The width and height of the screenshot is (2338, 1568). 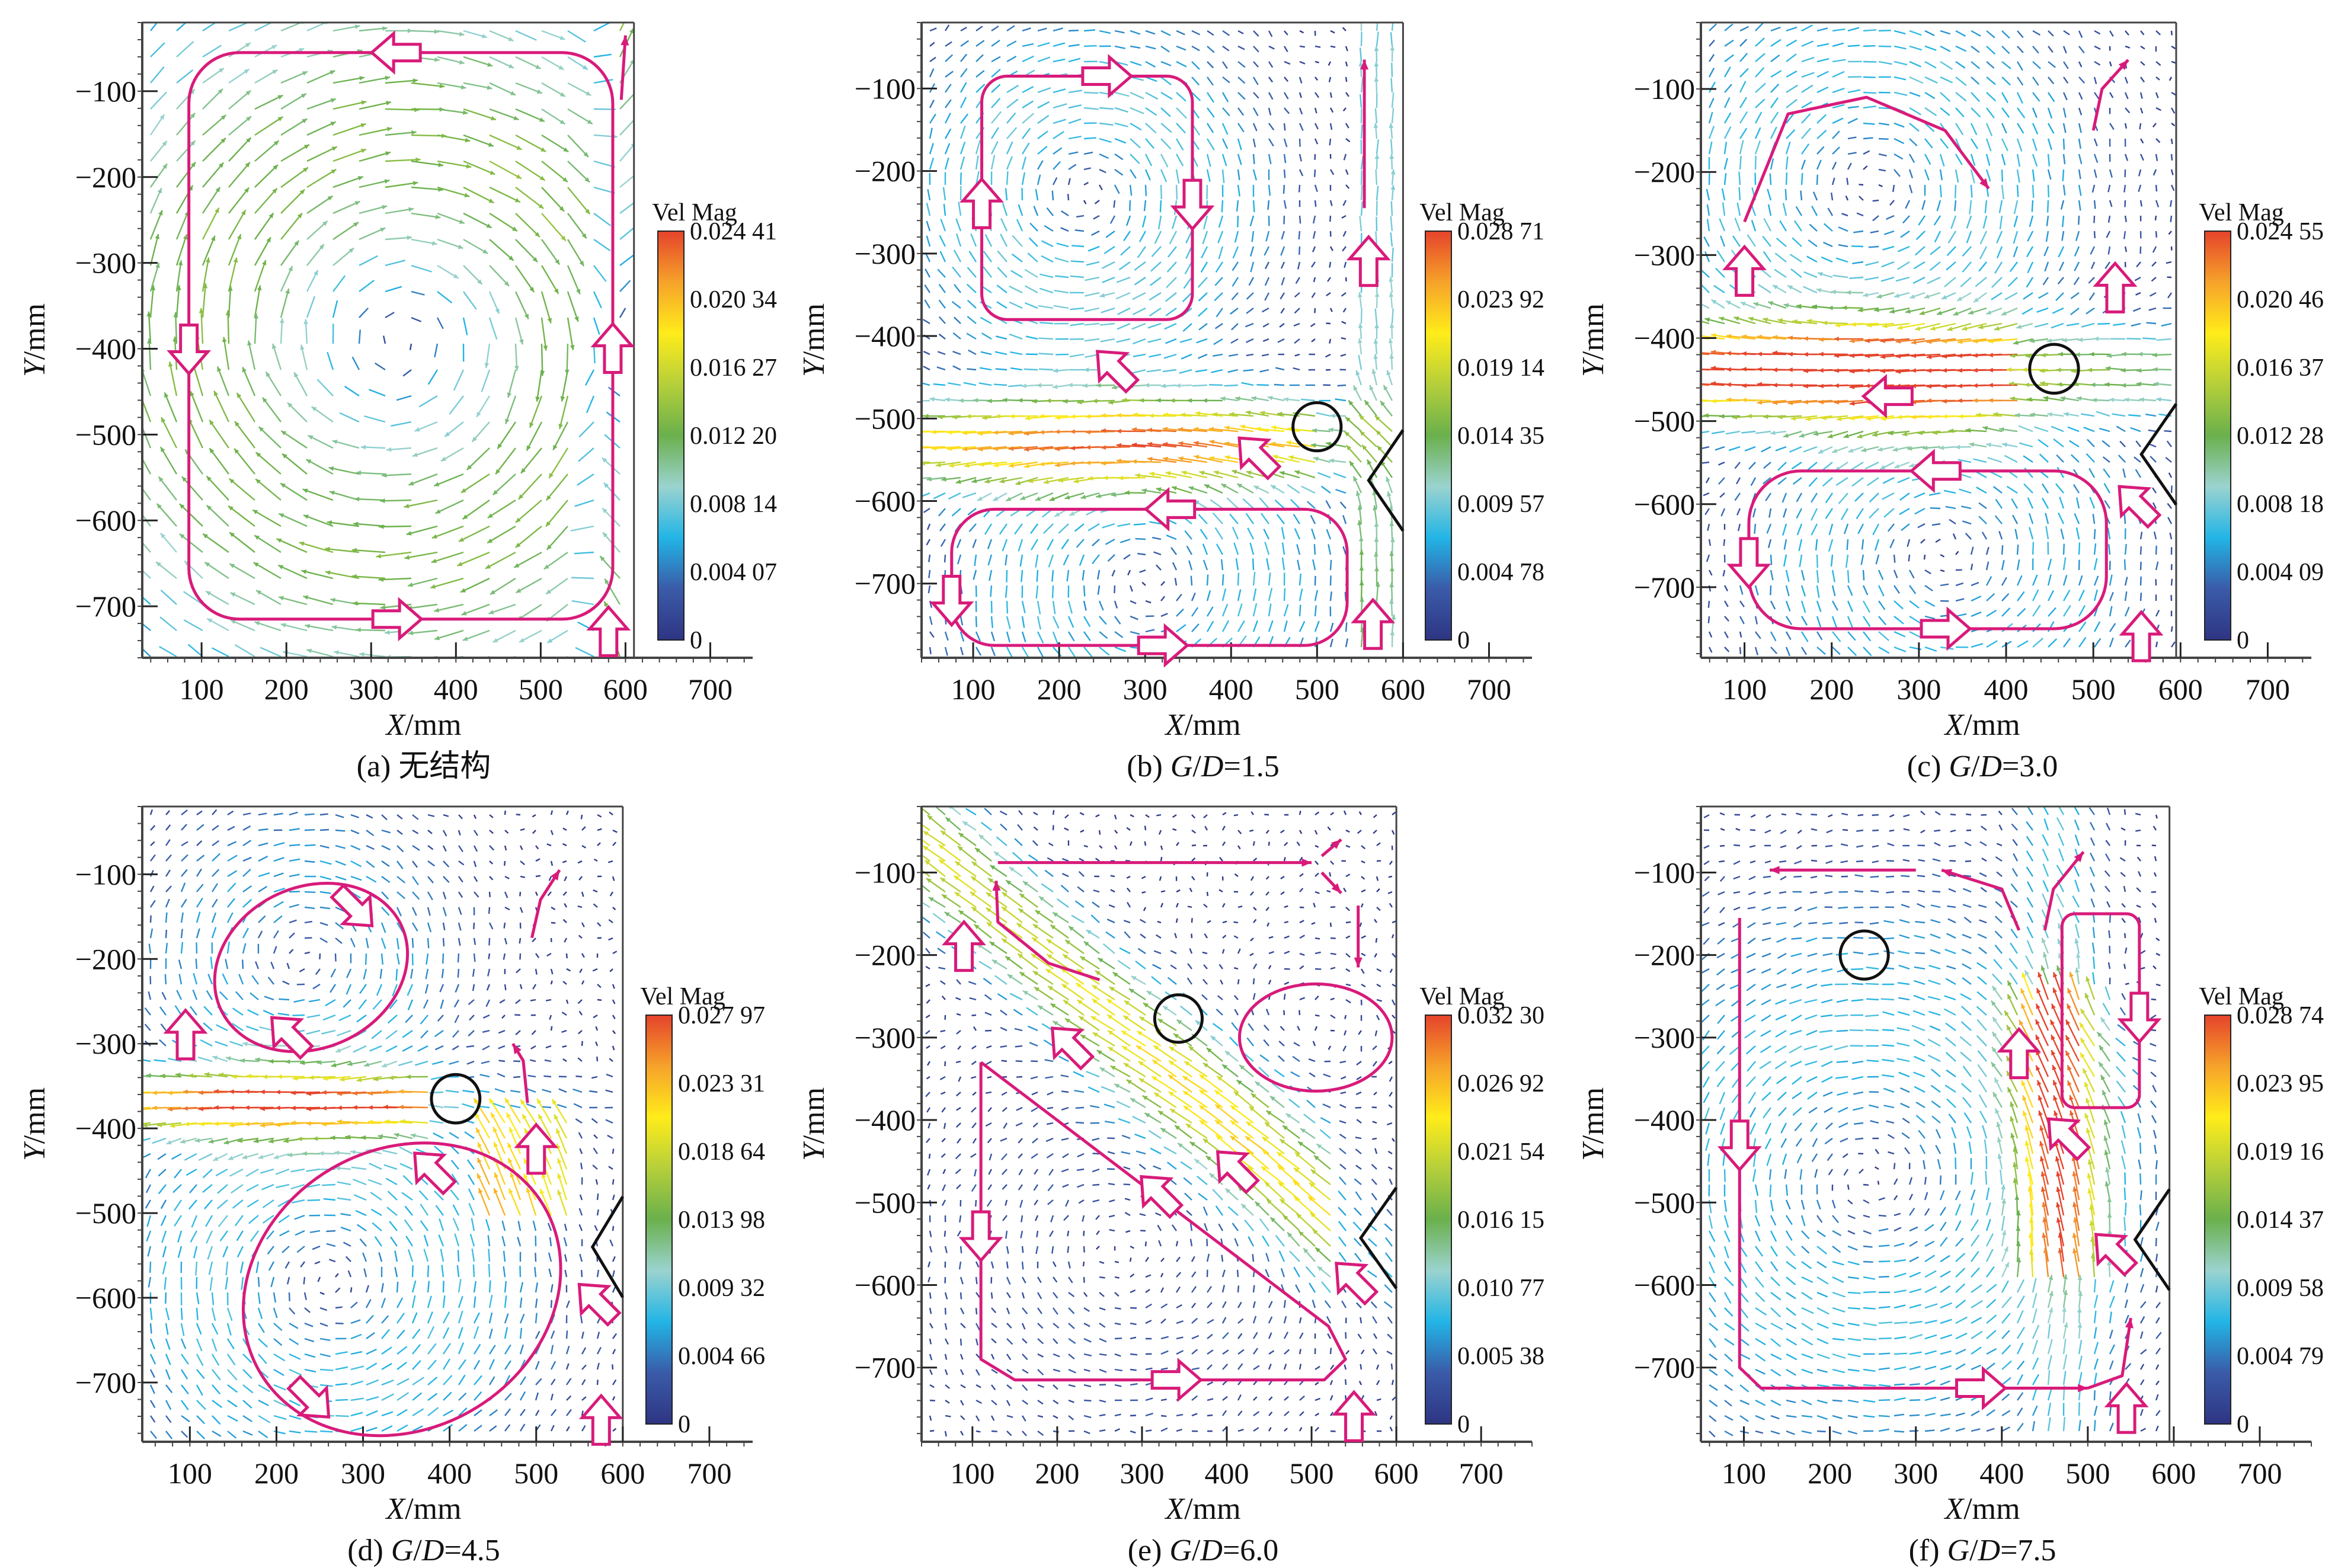 I want to click on flow-direction-arrow-icon, so click(x=2140, y=507).